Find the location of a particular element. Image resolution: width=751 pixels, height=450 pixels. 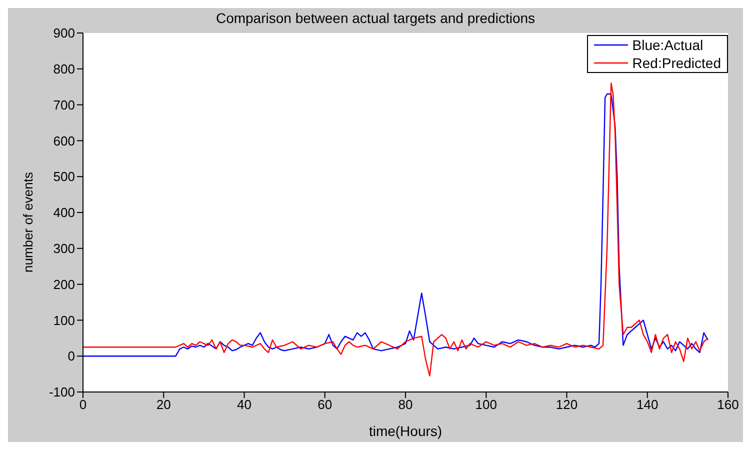

y-axis-title: number of events is located at coordinates (28, 222).